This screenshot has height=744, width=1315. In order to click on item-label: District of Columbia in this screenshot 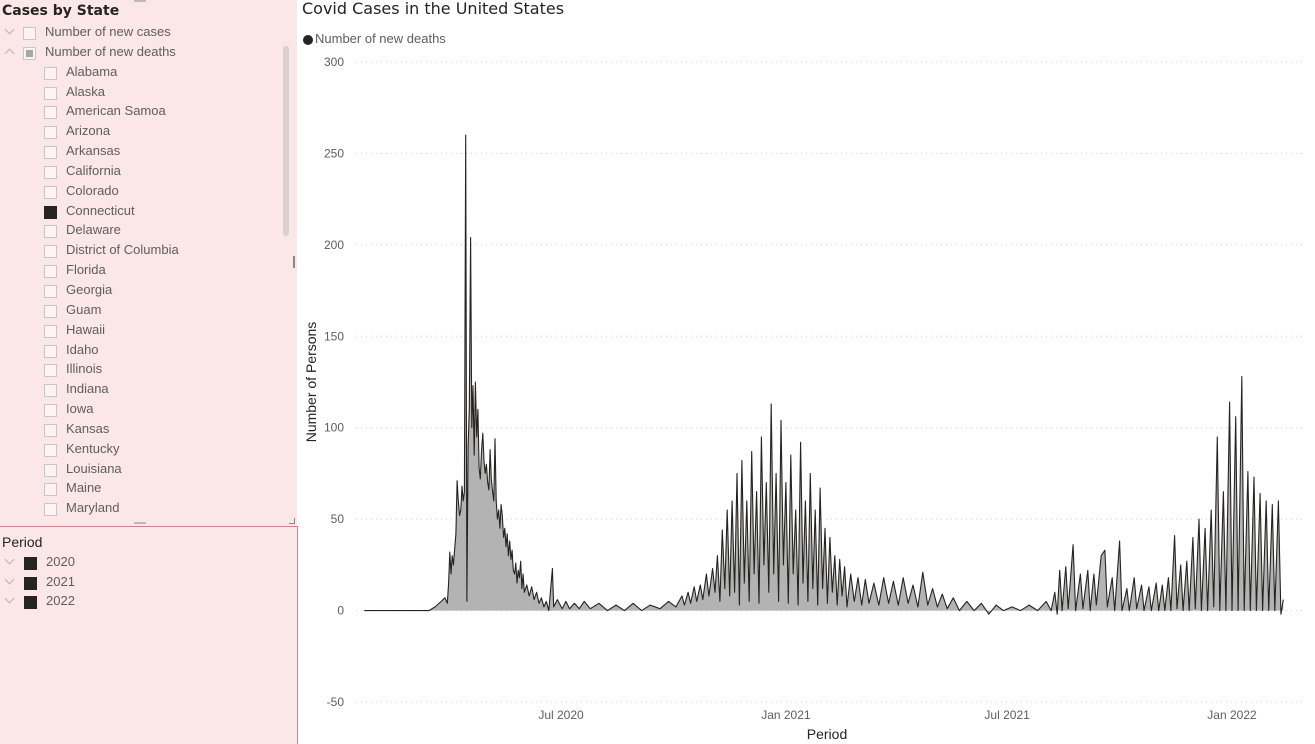, I will do `click(122, 250)`.